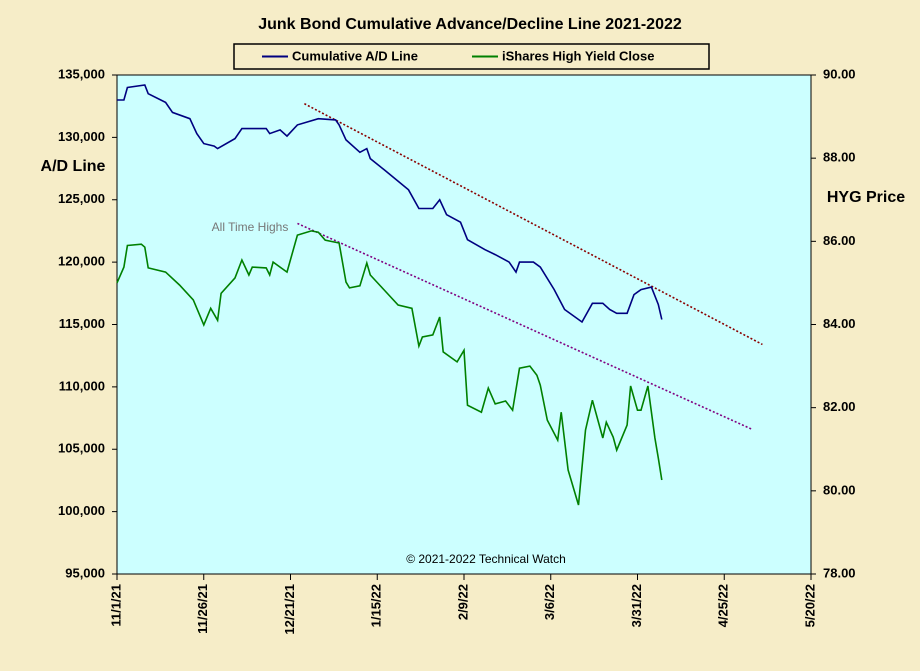 This screenshot has height=671, width=920. What do you see at coordinates (839, 489) in the screenshot?
I see `y2-tick-label: 80.00` at bounding box center [839, 489].